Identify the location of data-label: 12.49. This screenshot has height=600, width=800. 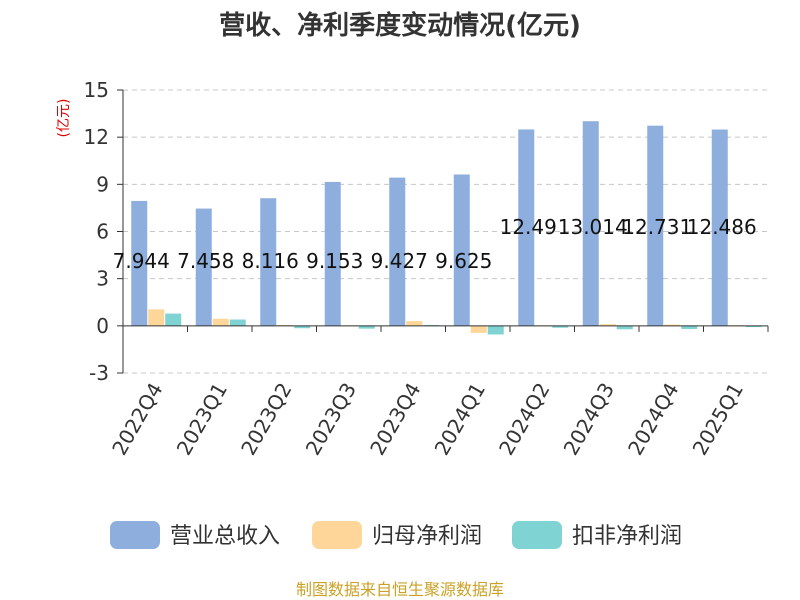
(528, 227).